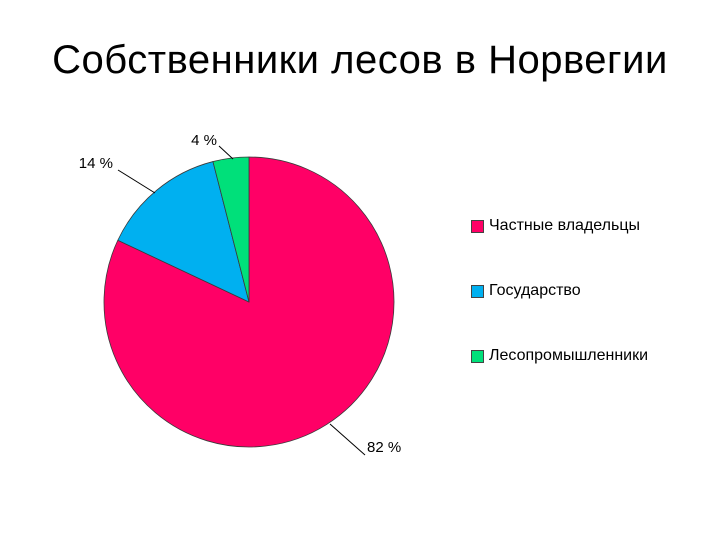  I want to click on pie-slice-timber-industry, so click(231, 229).